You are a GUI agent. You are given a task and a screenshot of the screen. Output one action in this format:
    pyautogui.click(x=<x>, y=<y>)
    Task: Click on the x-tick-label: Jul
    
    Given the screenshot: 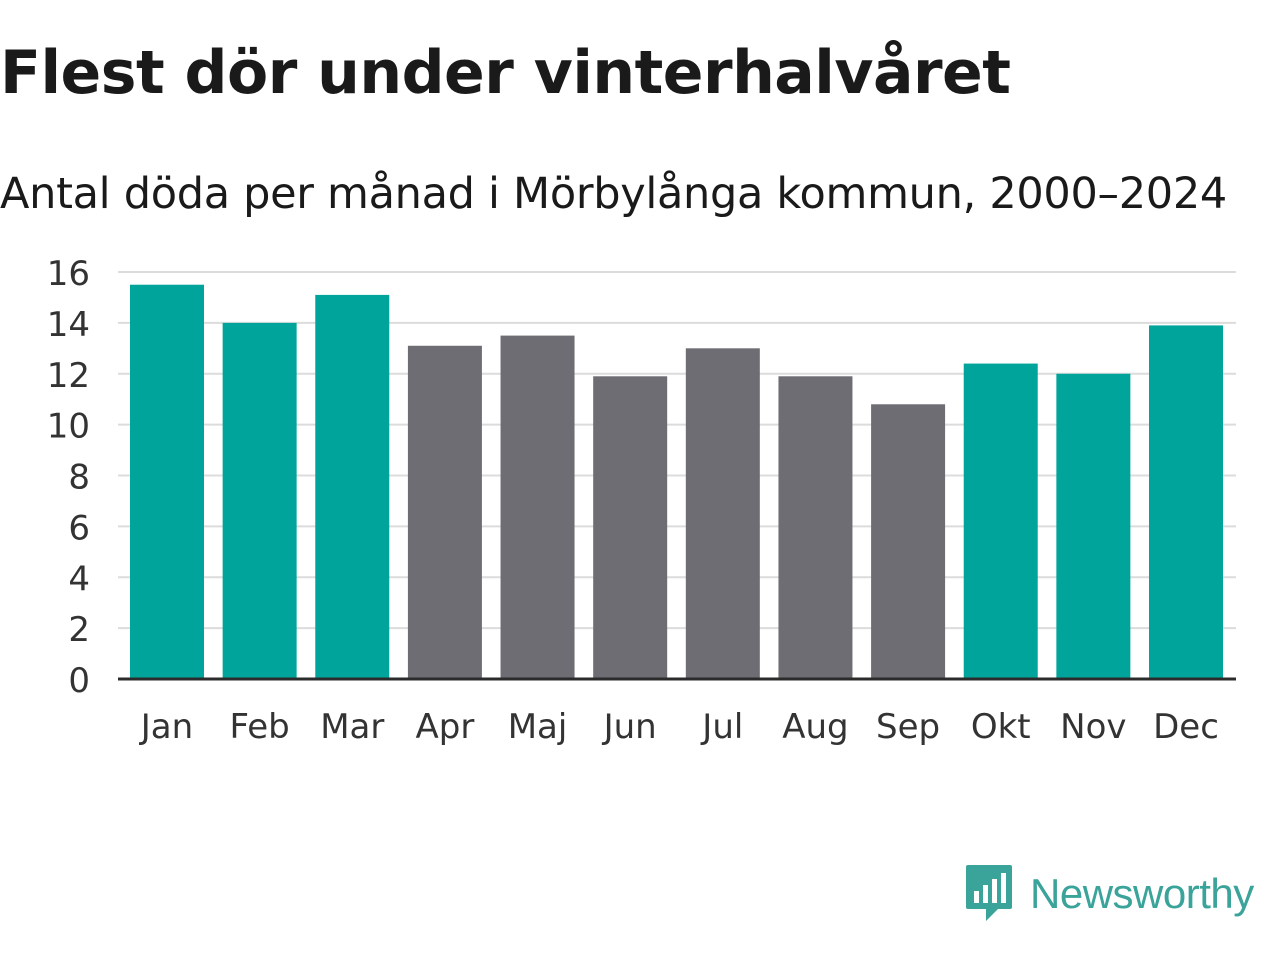 What is the action you would take?
    pyautogui.click(x=721, y=727)
    